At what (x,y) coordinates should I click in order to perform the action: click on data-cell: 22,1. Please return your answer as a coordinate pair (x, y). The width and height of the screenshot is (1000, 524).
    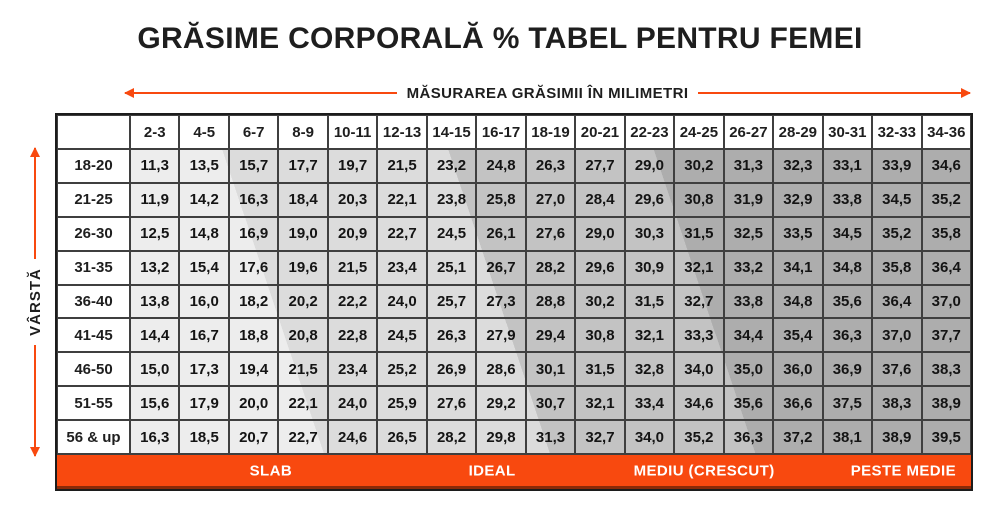
    Looking at the image, I should click on (402, 199).